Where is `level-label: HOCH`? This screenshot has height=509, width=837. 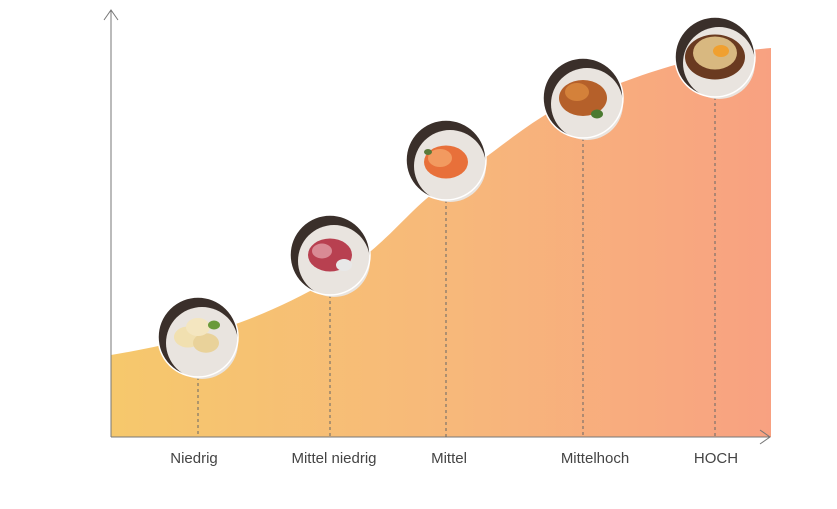
level-label: HOCH is located at coordinates (716, 458).